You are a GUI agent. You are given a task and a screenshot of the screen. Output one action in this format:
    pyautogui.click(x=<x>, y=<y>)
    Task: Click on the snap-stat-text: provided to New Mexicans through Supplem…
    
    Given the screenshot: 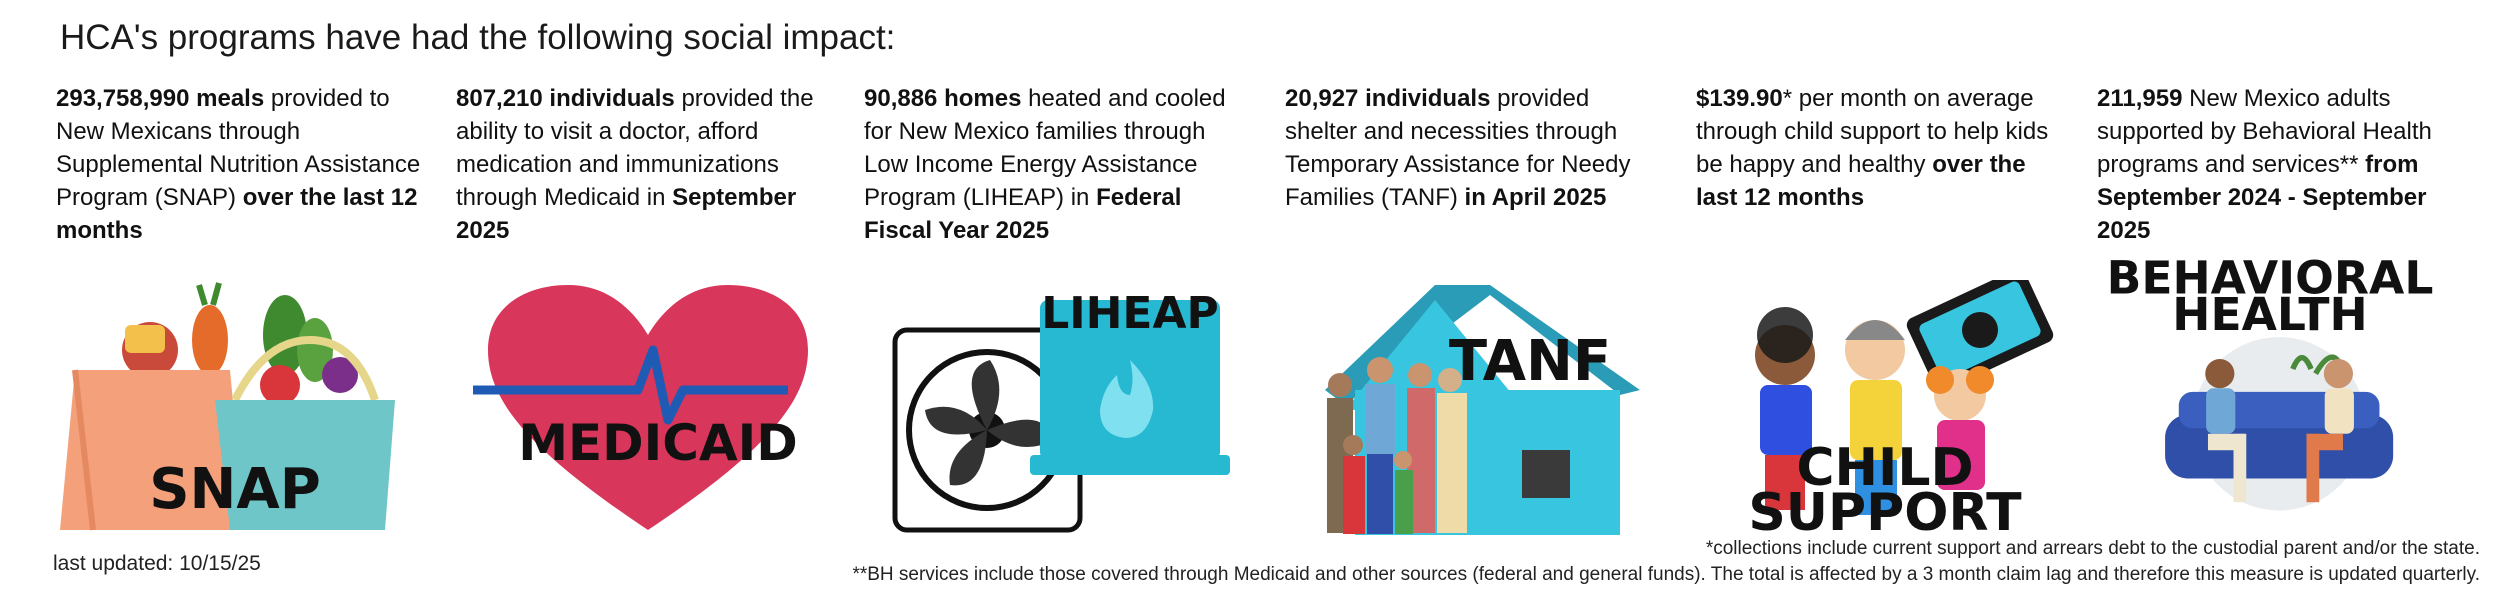 What is the action you would take?
    pyautogui.click(x=238, y=148)
    